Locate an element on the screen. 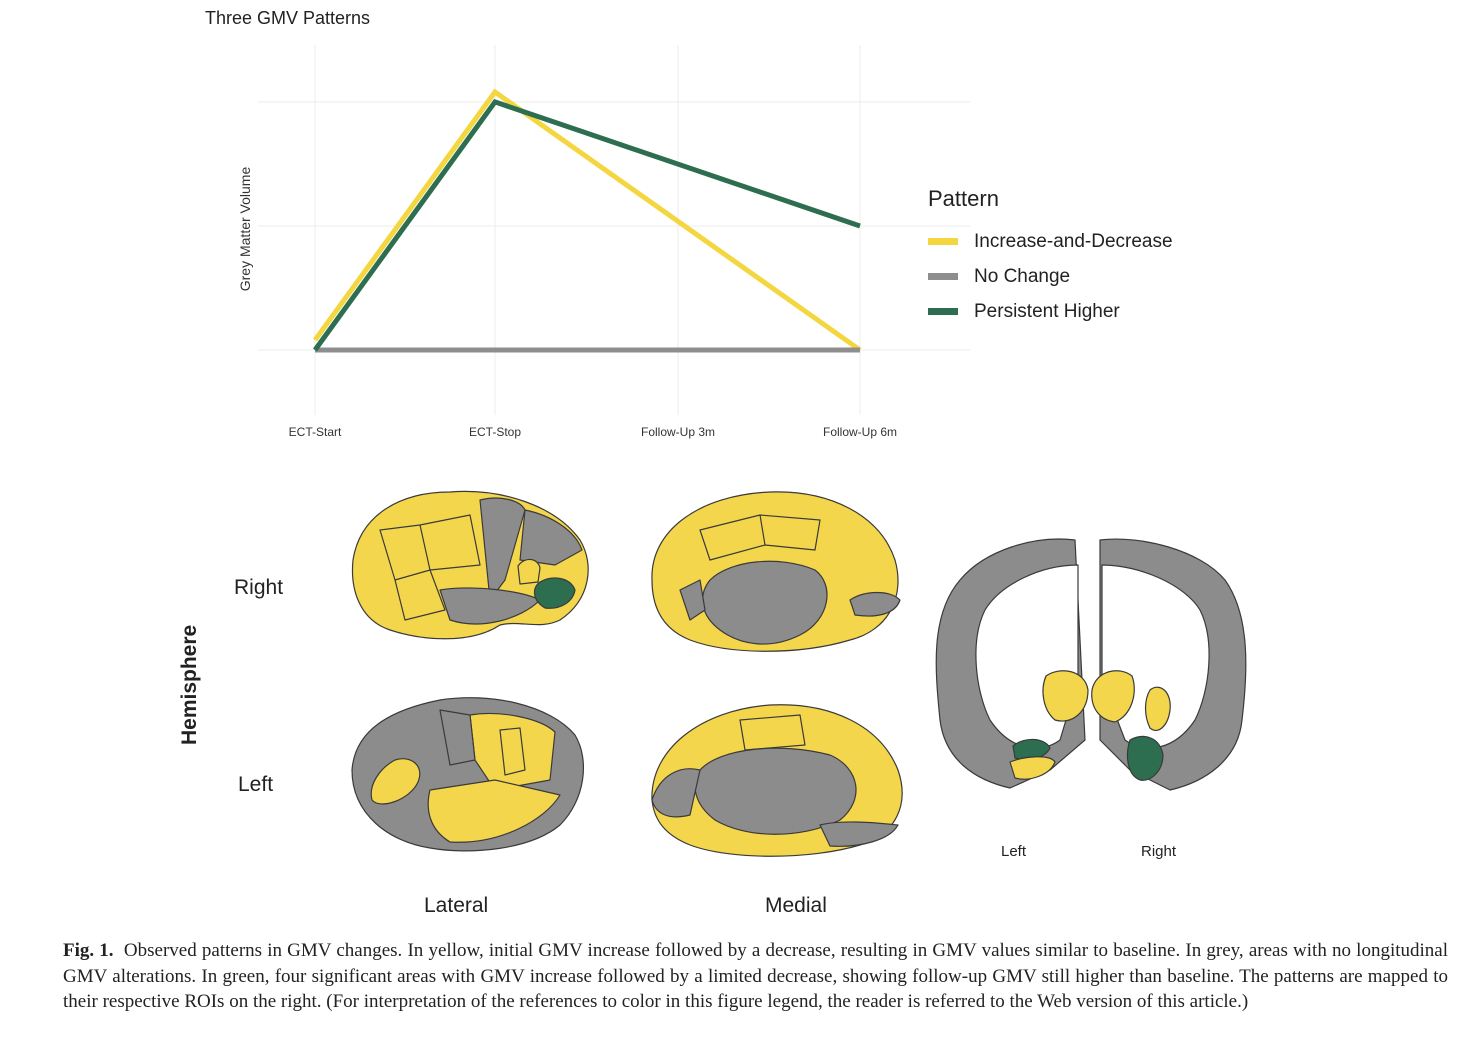 Image resolution: width=1482 pixels, height=1062 pixels. column-label-medial: Medial is located at coordinates (796, 905).